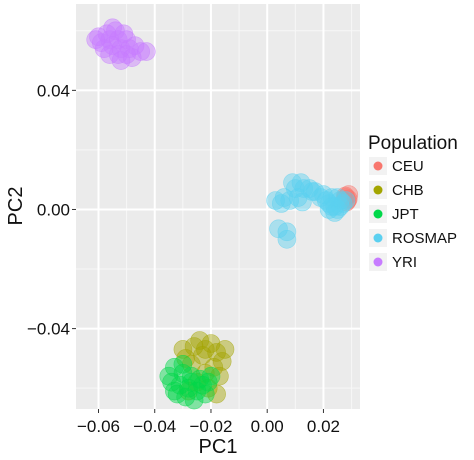  Describe the element at coordinates (218, 447) in the screenshot. I see `x-axis-title: PC1` at that location.